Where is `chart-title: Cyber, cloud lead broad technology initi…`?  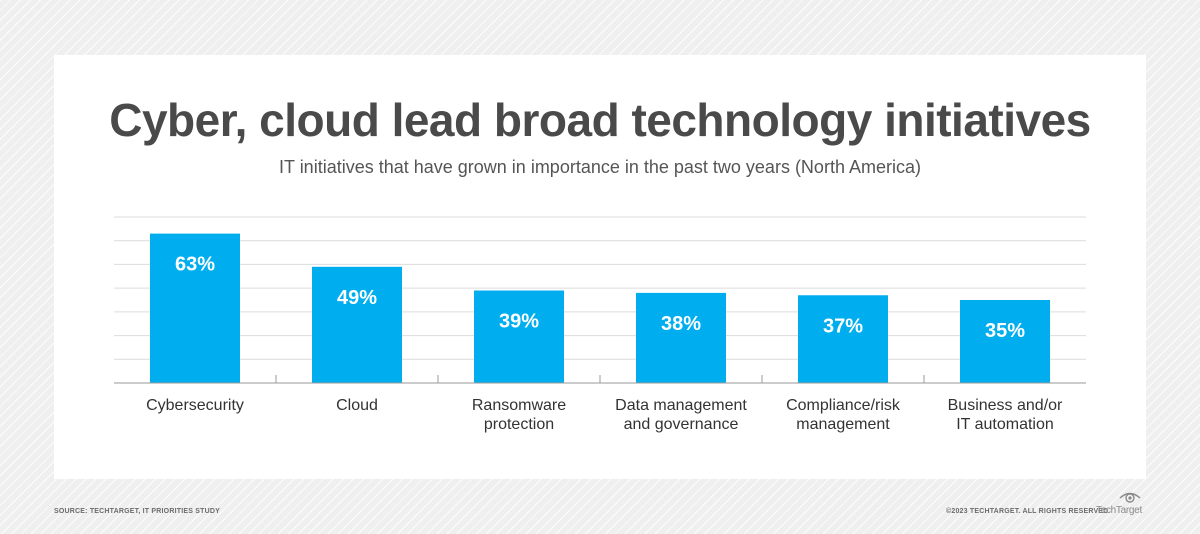
chart-title: Cyber, cloud lead broad technology initi… is located at coordinates (600, 120).